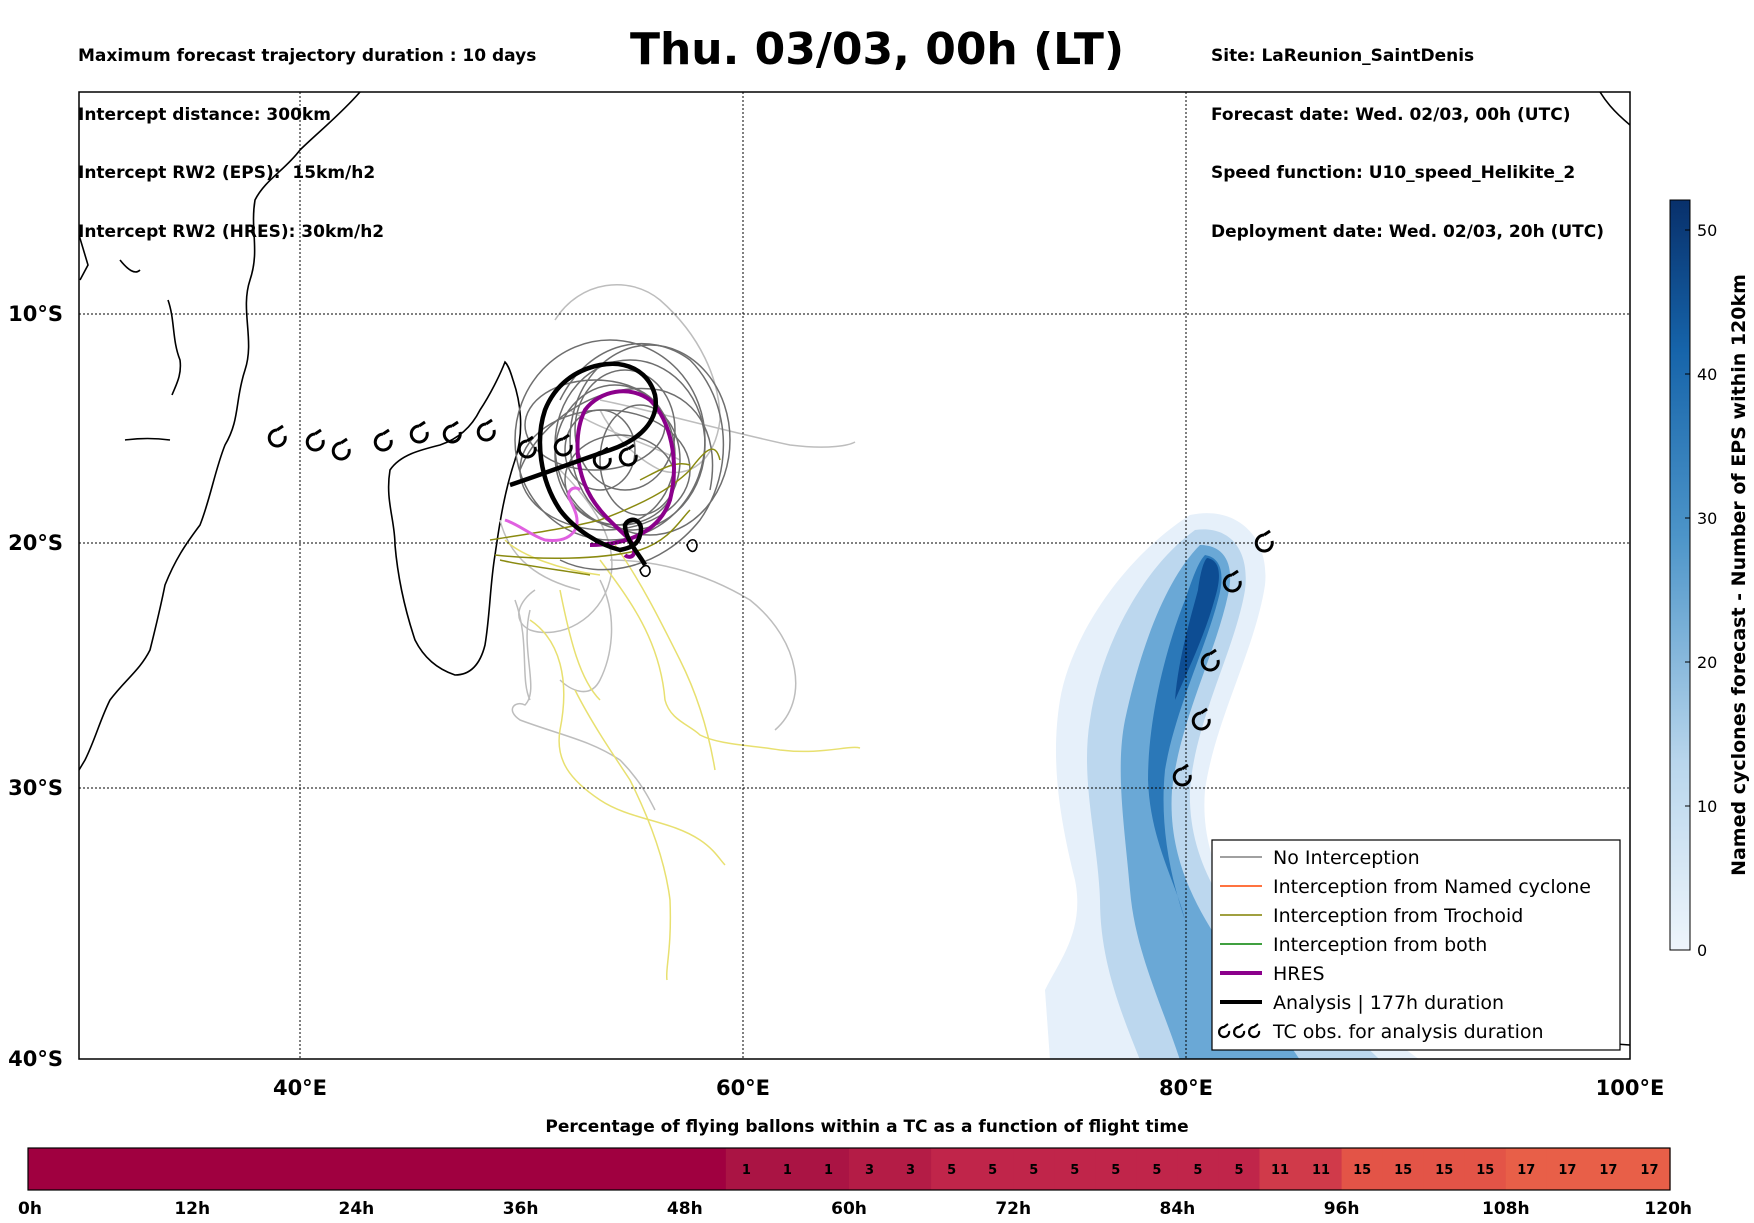 This screenshot has width=1754, height=1223. I want to click on analysis-track, so click(584, 464).